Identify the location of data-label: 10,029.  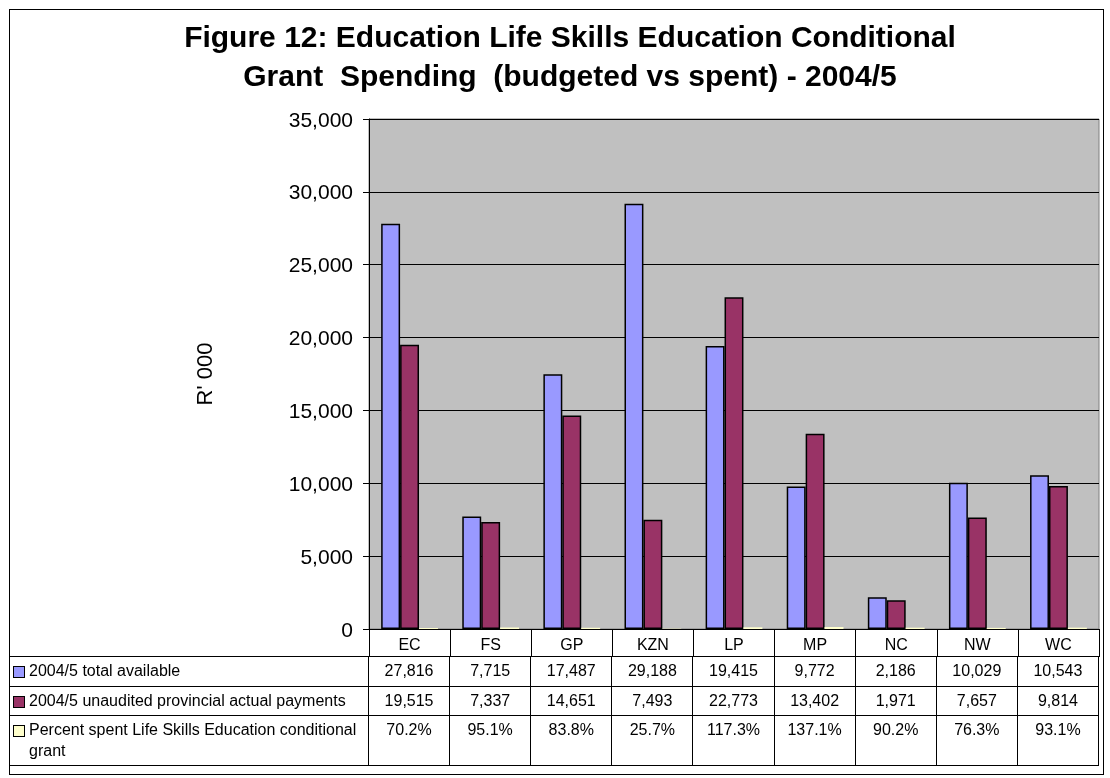
(977, 672).